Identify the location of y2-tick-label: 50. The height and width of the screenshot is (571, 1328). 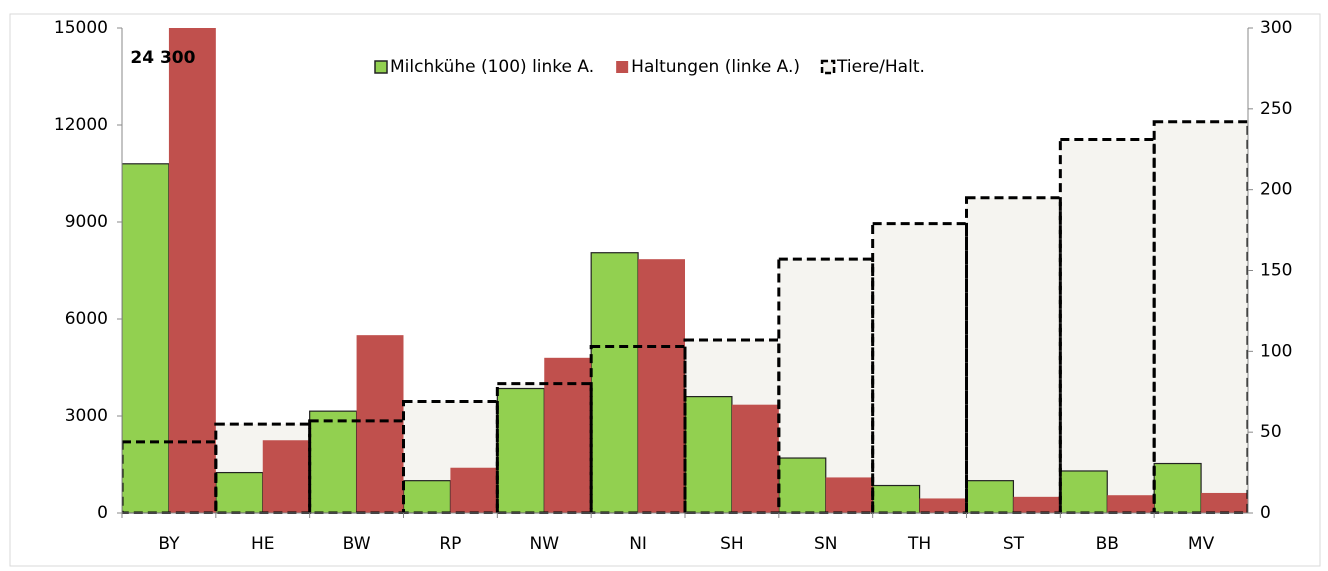
(1271, 432).